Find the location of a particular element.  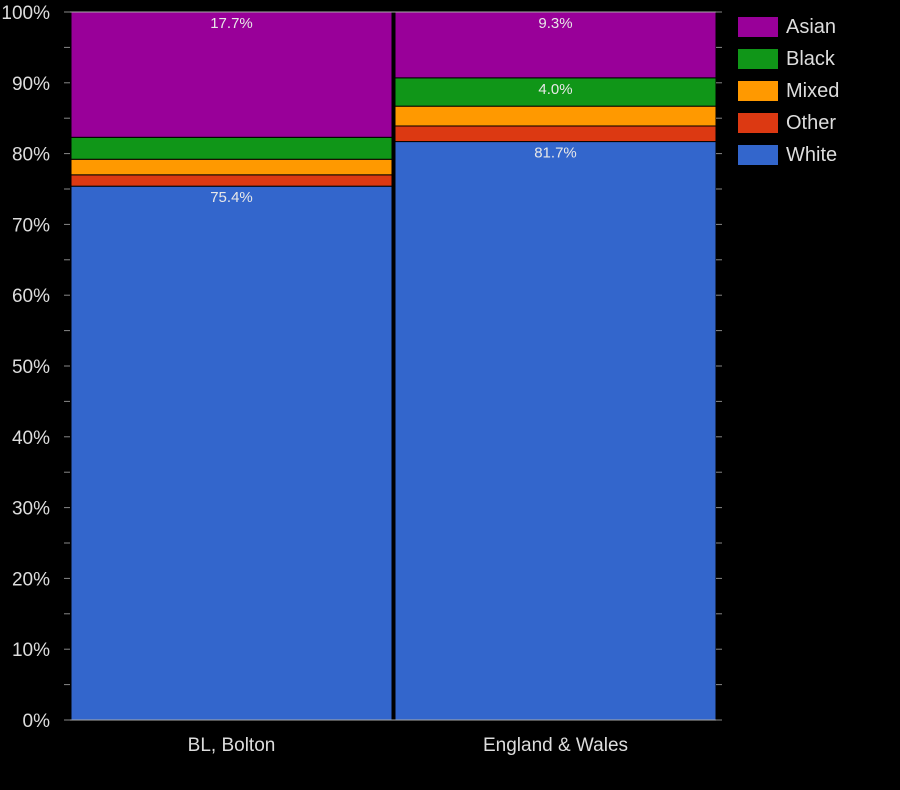

y-tick-label: 40% is located at coordinates (31, 438).